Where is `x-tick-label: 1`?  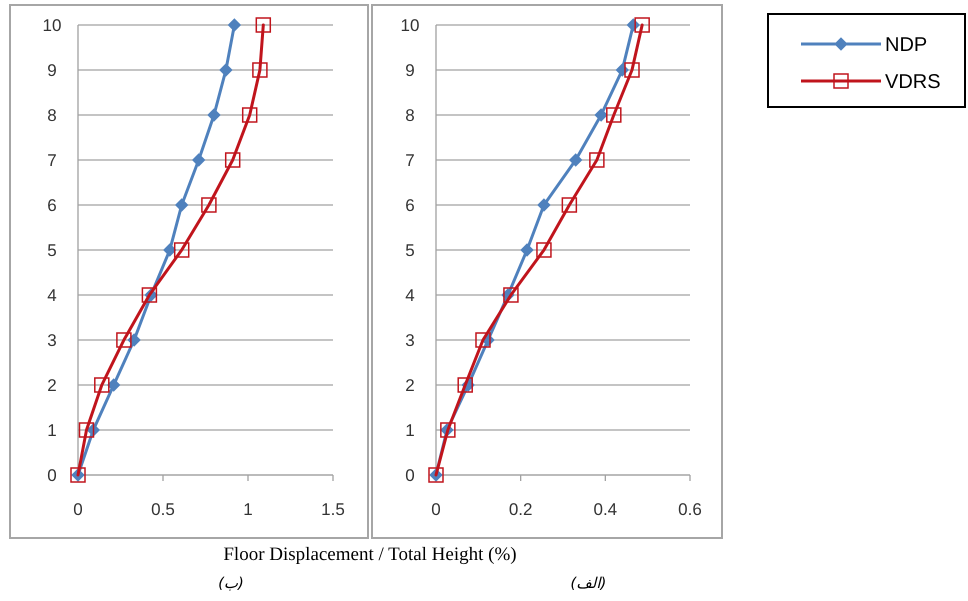
x-tick-label: 1 is located at coordinates (248, 509).